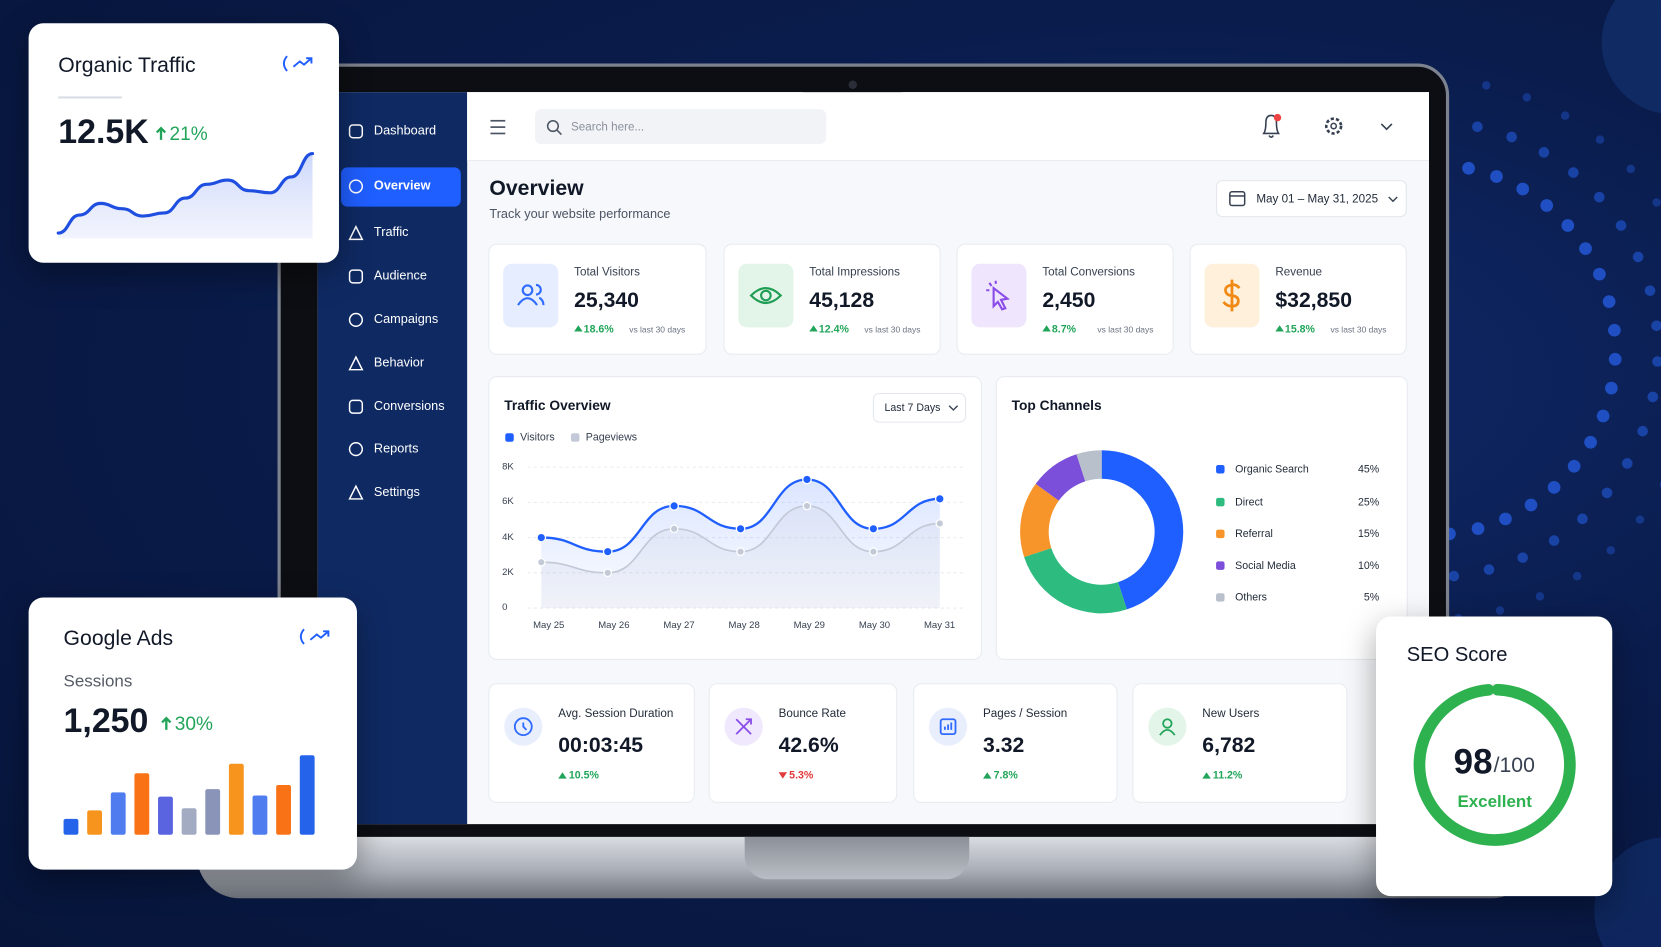 Image resolution: width=1661 pixels, height=947 pixels. I want to click on kpi-label: Total Impressions, so click(854, 272).